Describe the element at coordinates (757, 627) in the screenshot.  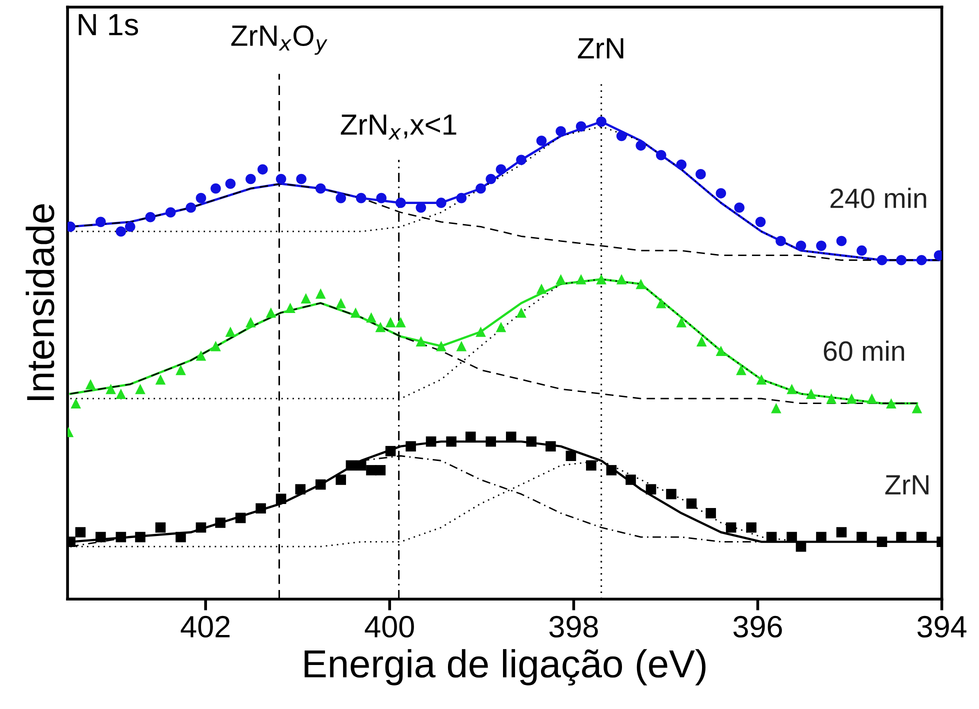
I see `x-tick-label: 396` at that location.